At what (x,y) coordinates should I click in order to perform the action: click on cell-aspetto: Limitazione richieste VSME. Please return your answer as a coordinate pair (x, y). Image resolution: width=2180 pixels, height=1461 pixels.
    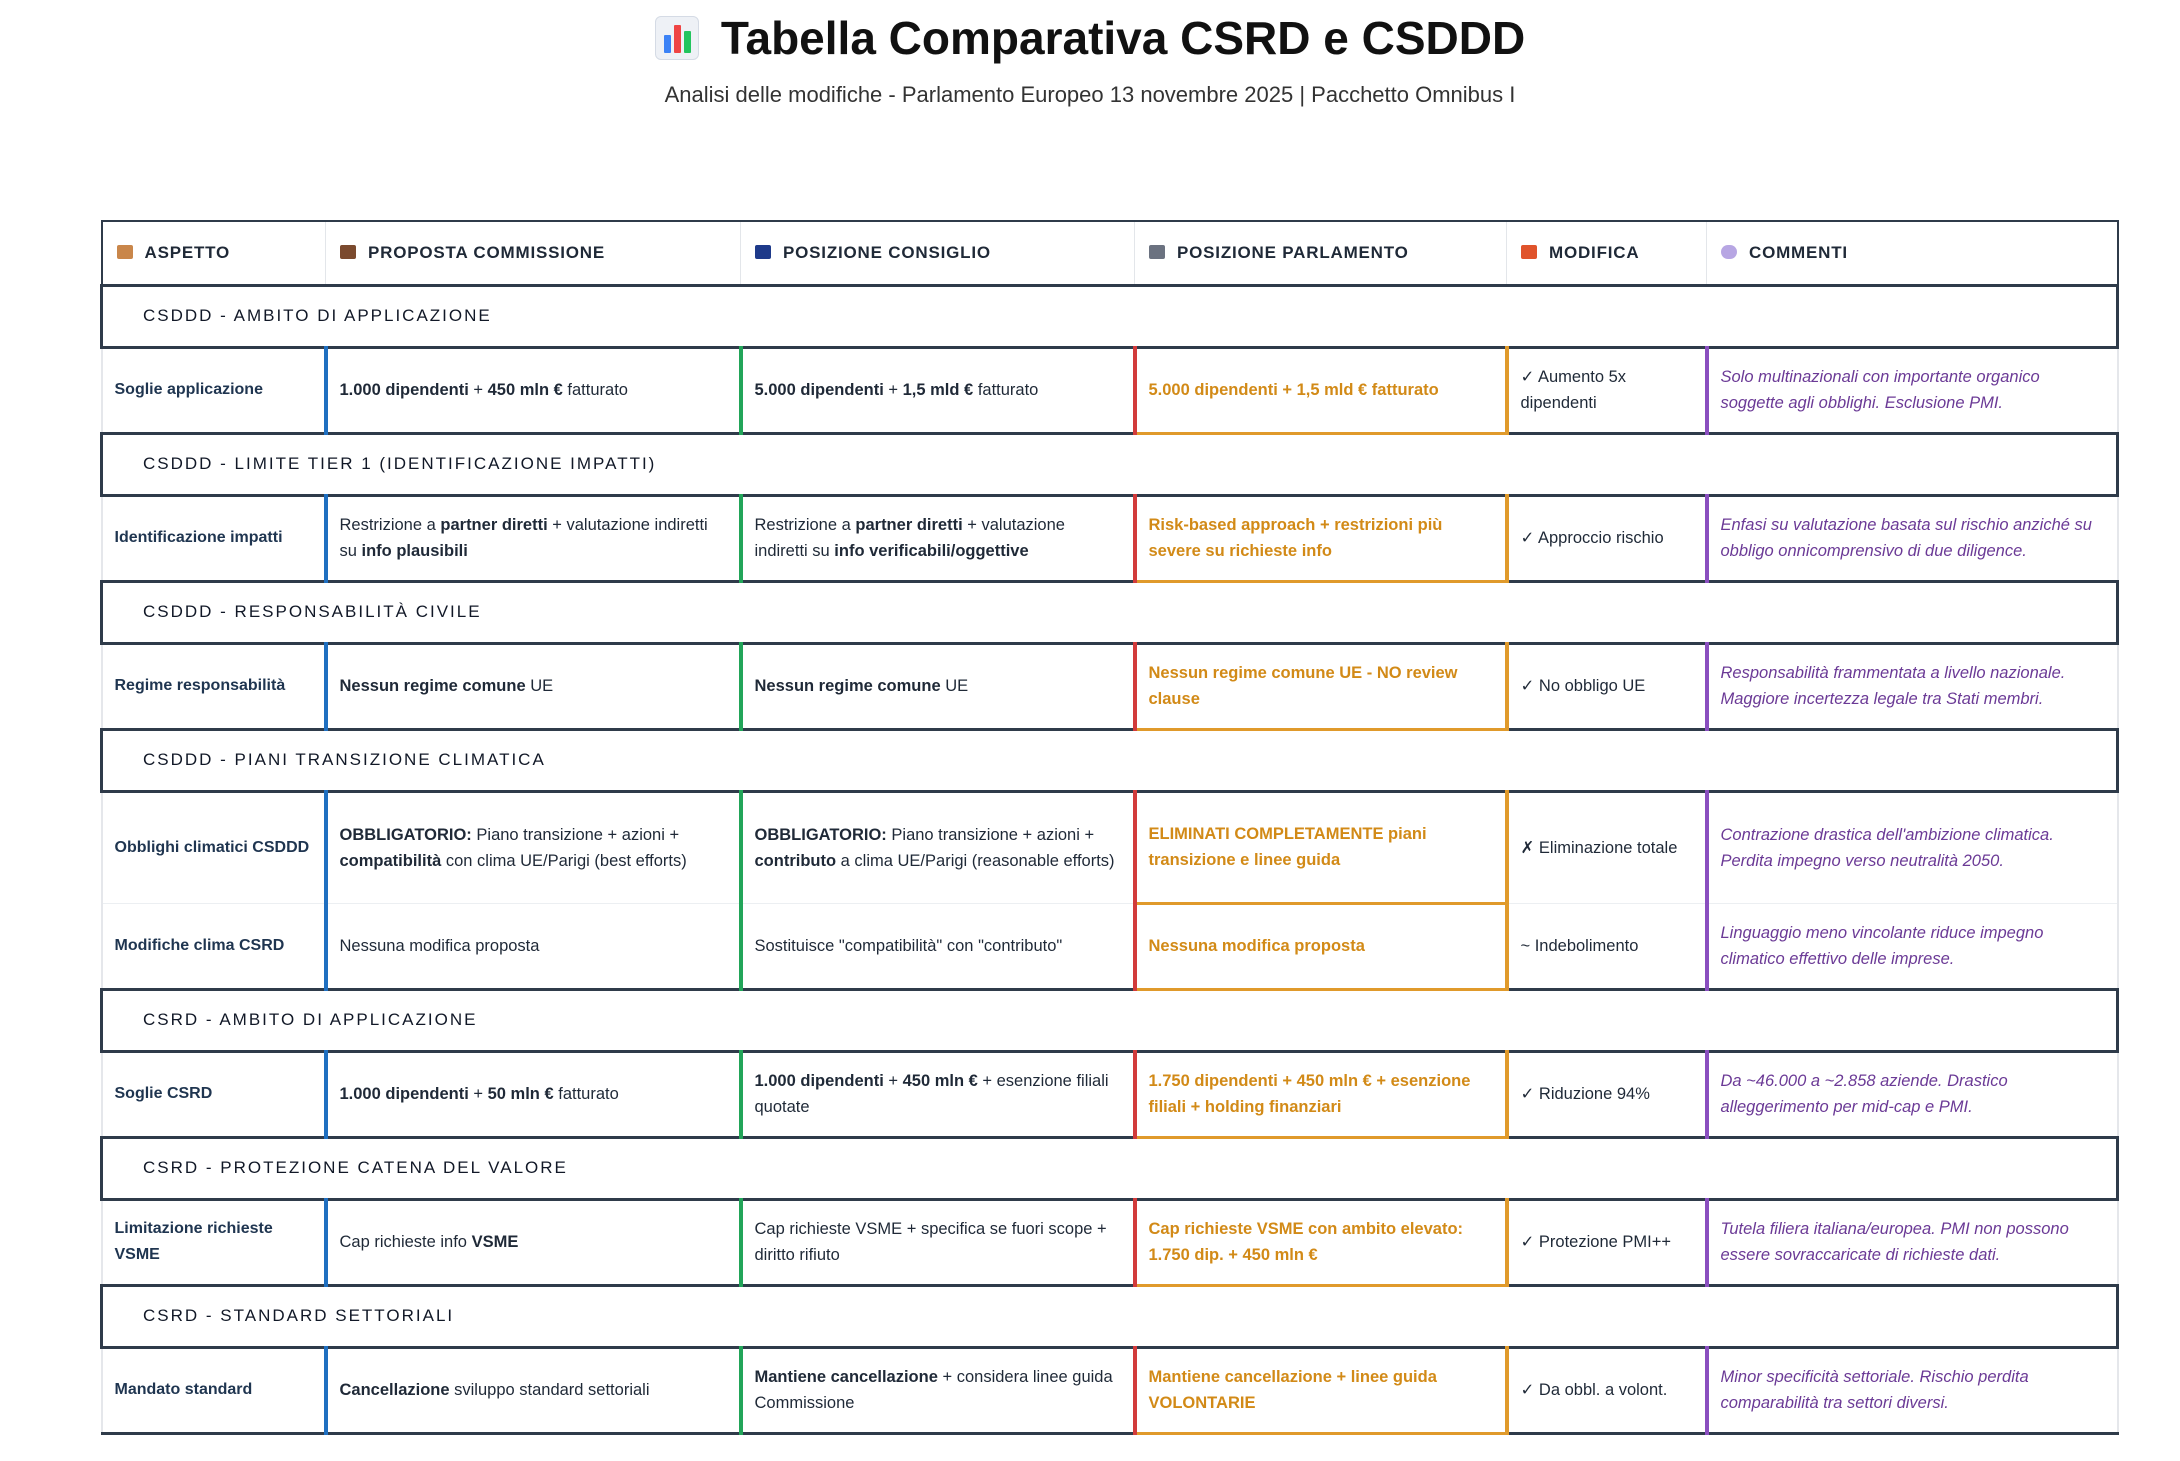
    Looking at the image, I should click on (213, 1243).